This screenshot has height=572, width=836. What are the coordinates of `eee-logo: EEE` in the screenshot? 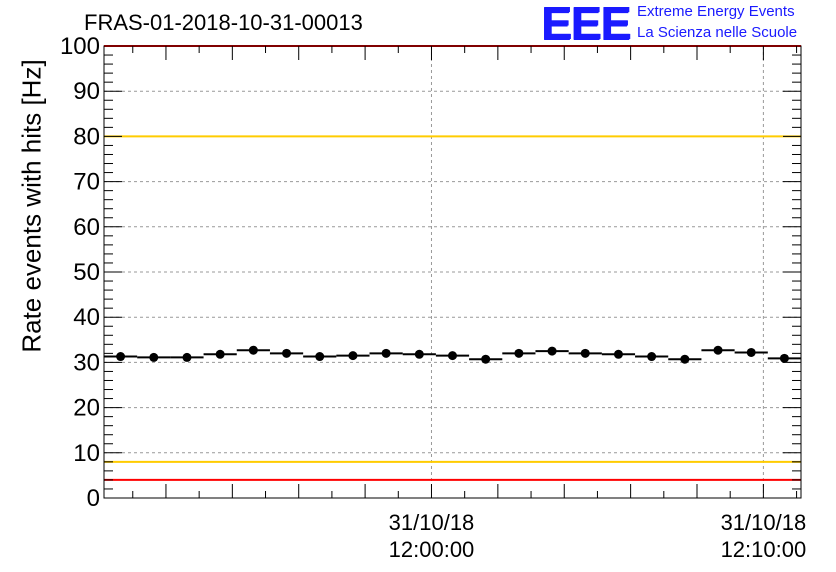 It's located at (586, 24).